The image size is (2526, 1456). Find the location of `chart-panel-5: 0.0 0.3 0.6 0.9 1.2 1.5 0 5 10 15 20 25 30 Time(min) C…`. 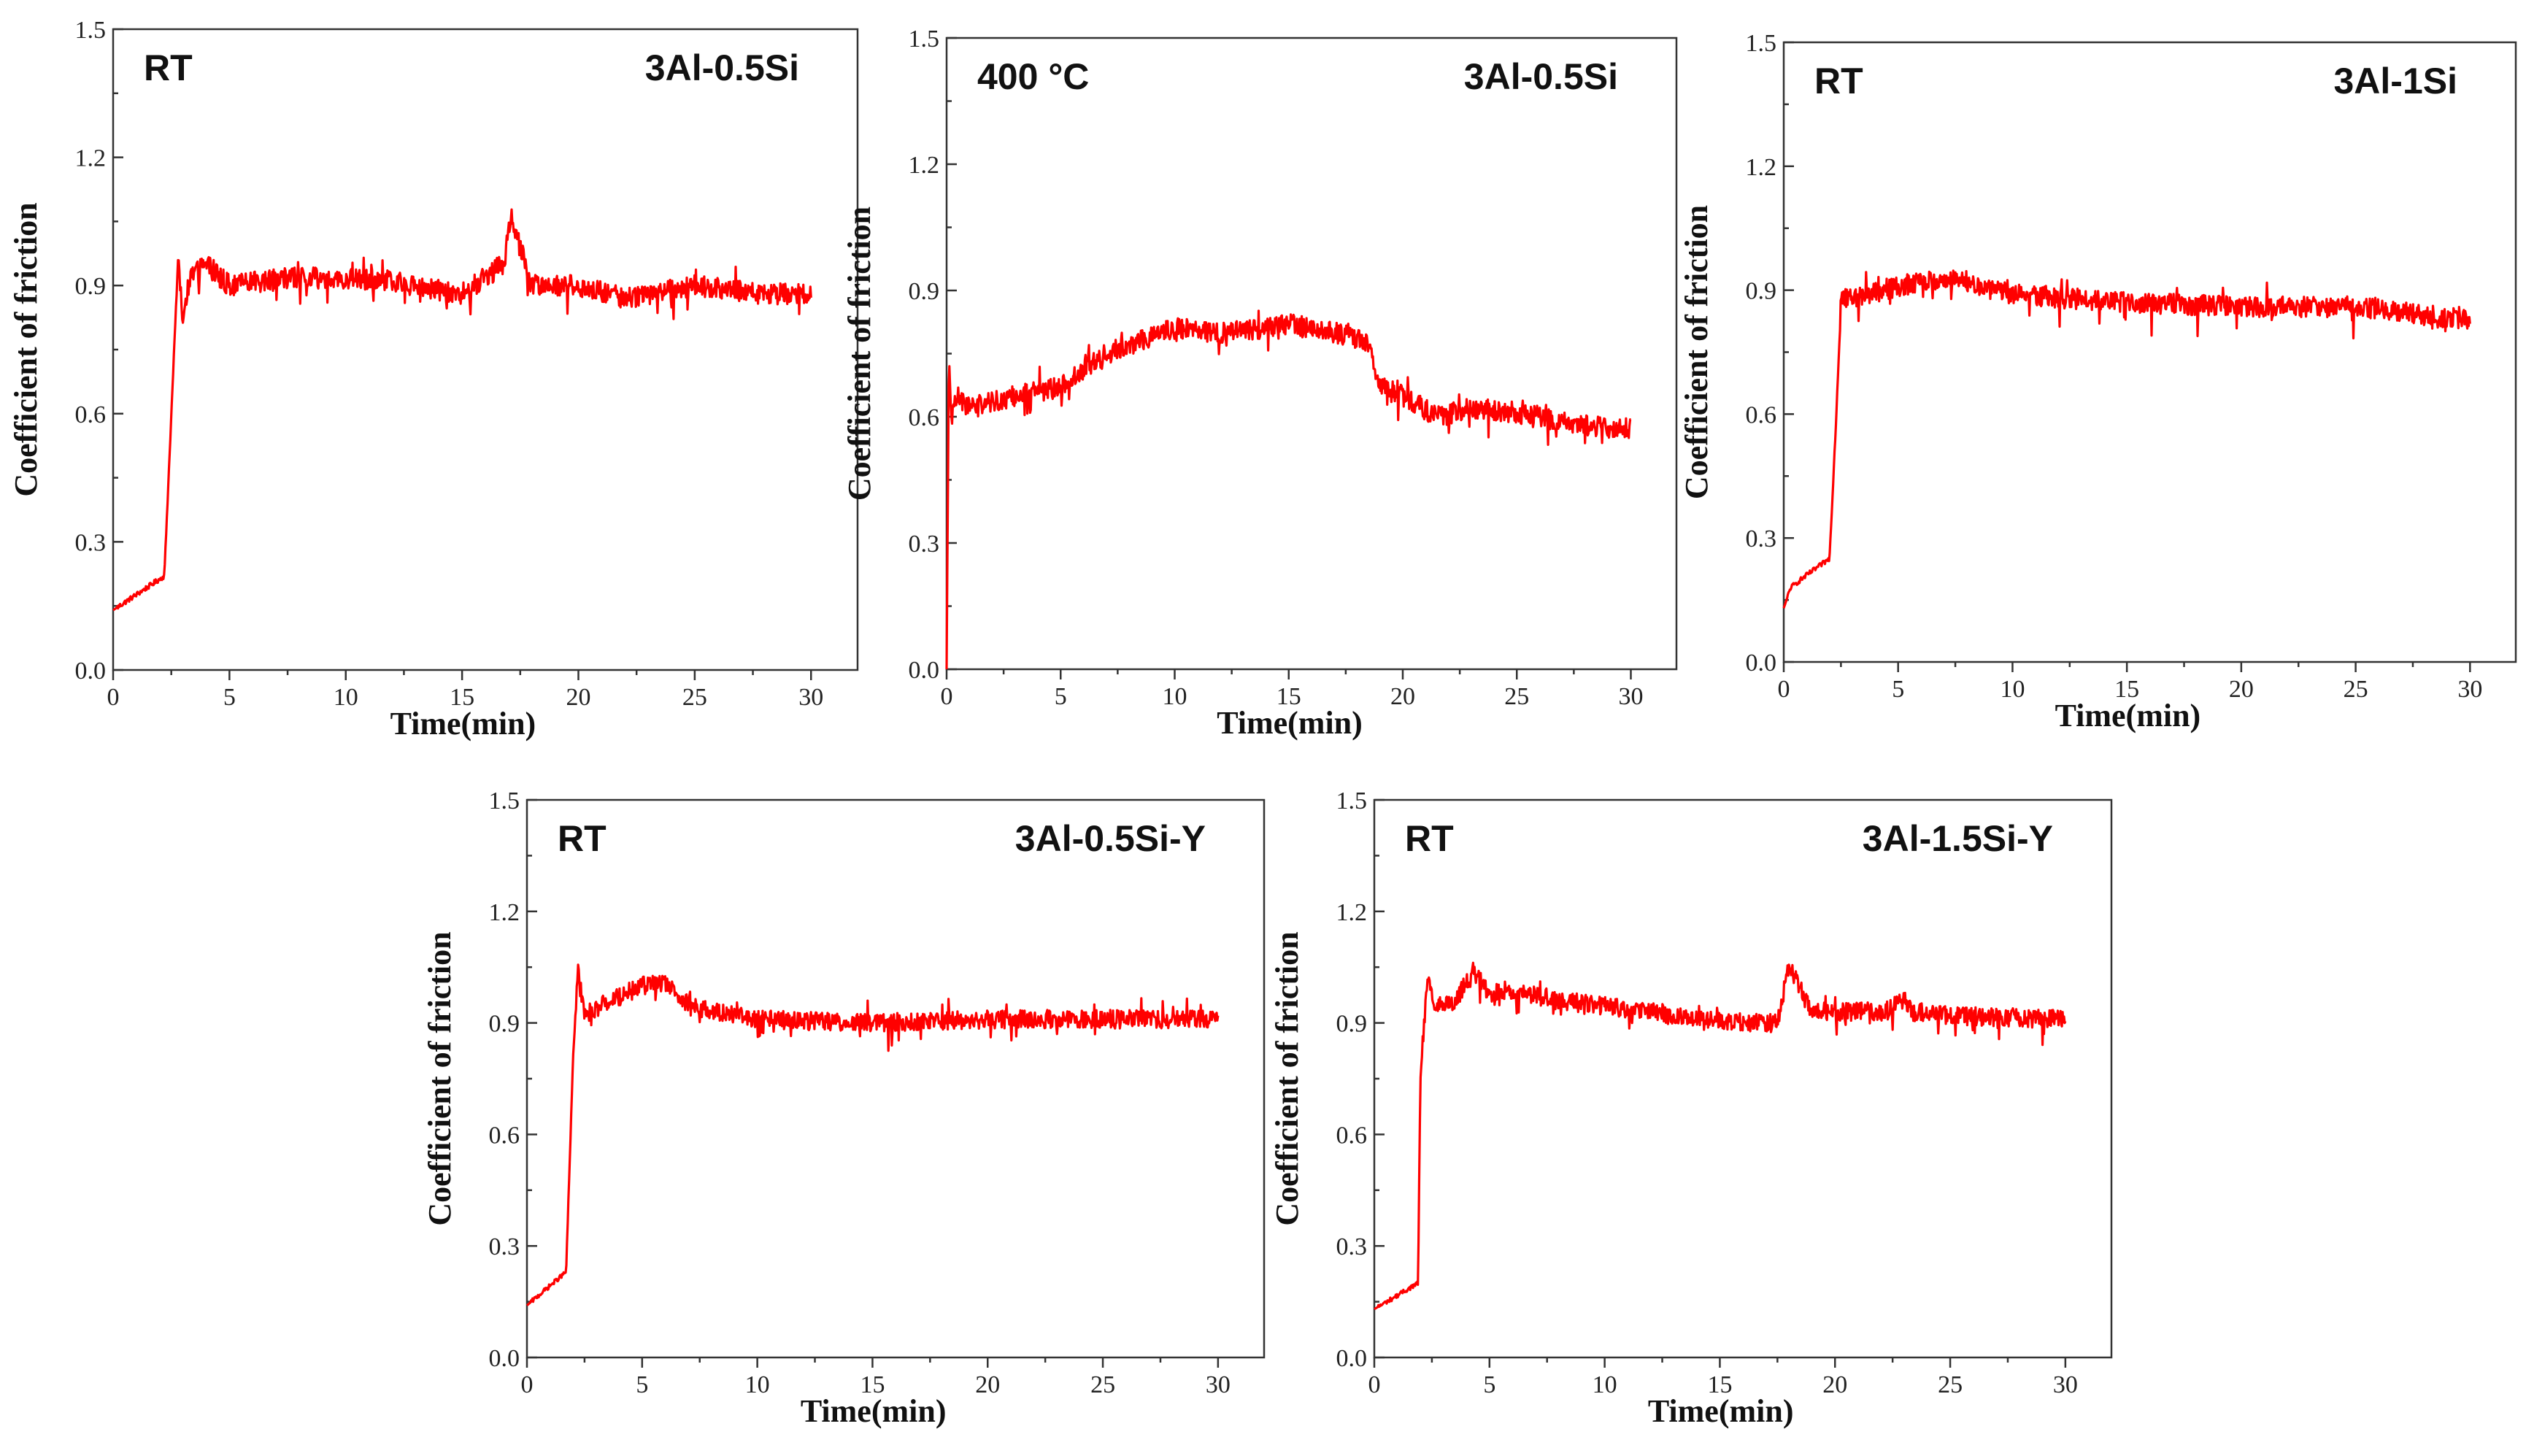

chart-panel-5: 0.0 0.3 0.6 0.9 1.2 1.5 0 5 10 15 20 25 30 Time(min) C… is located at coordinates (1691, 1108).